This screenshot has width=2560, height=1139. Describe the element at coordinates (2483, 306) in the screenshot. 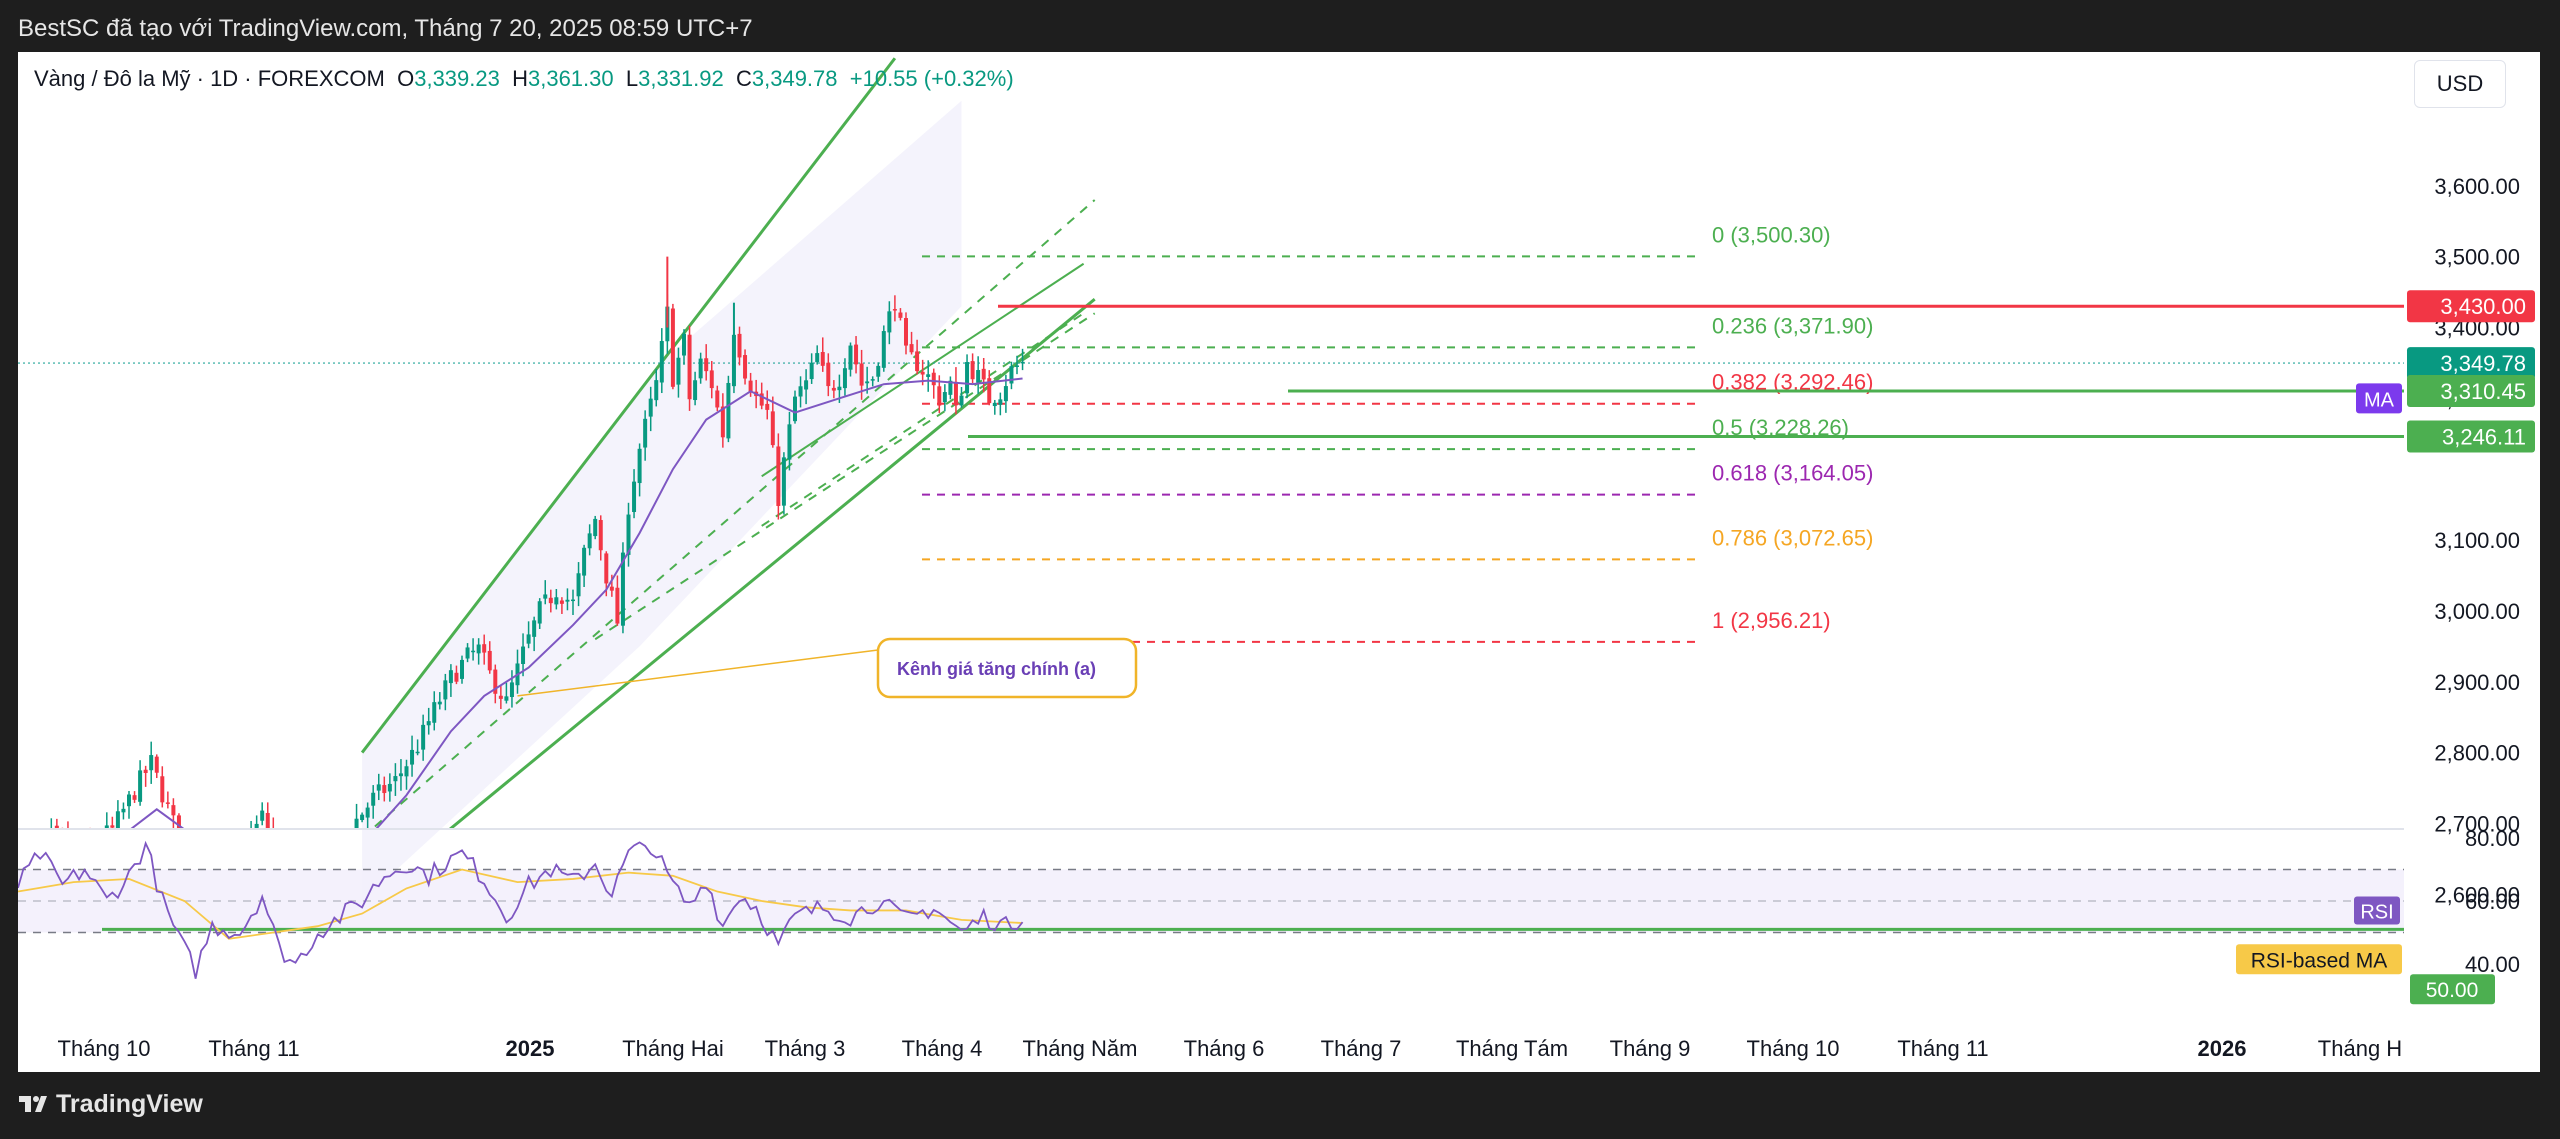

I see `price-badge-text: 3,430.00` at that location.